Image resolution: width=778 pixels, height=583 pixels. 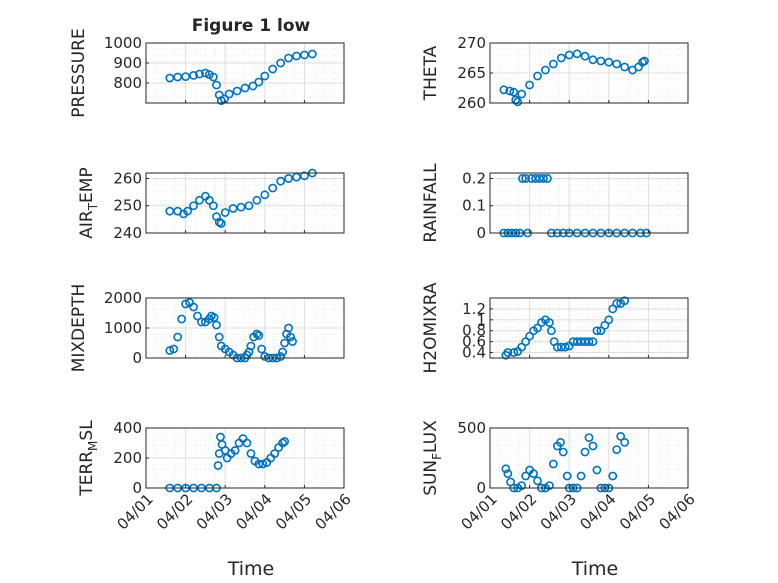 I want to click on y-tick-label: 400, so click(x=127, y=428).